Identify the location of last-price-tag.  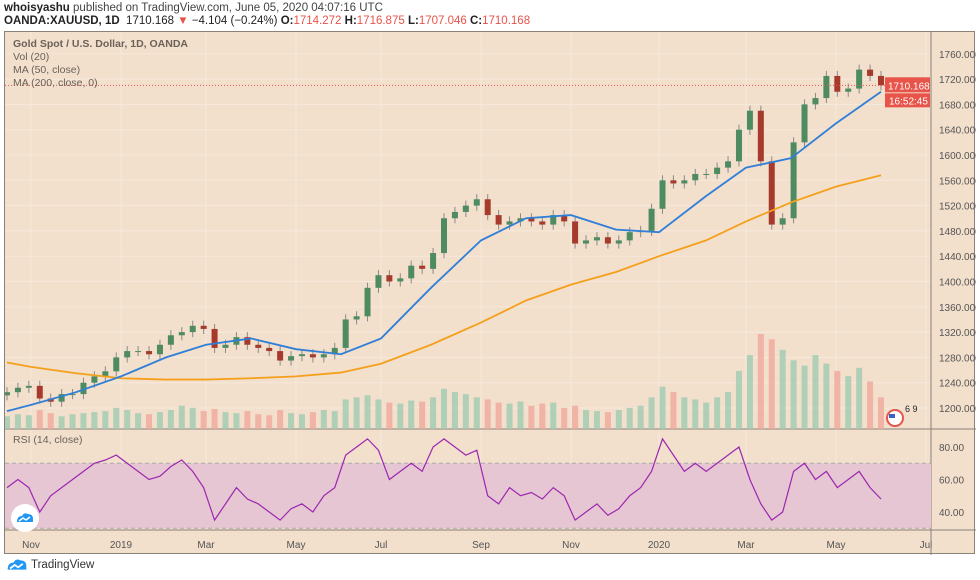
(907, 85).